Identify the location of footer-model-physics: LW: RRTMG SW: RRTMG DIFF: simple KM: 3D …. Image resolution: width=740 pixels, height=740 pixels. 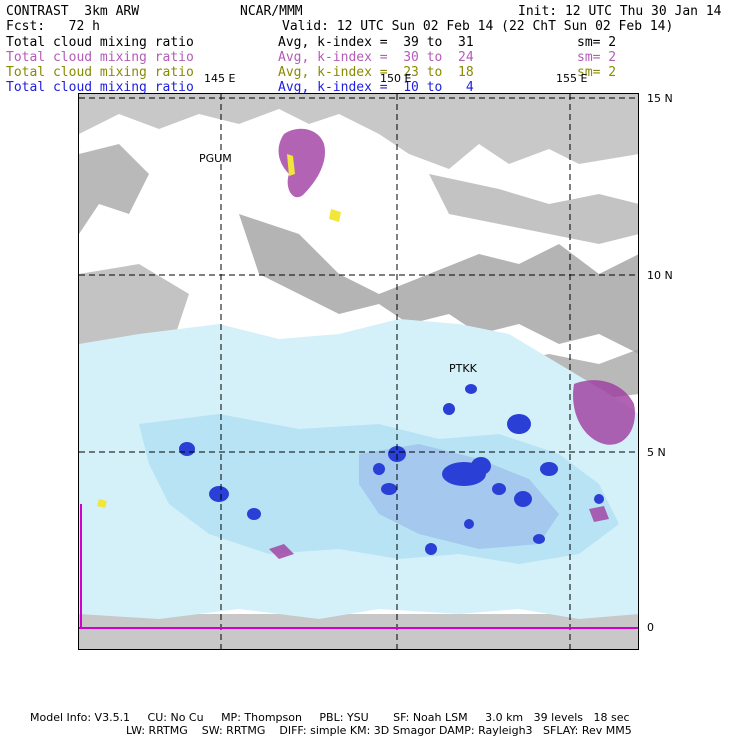
(379, 730).